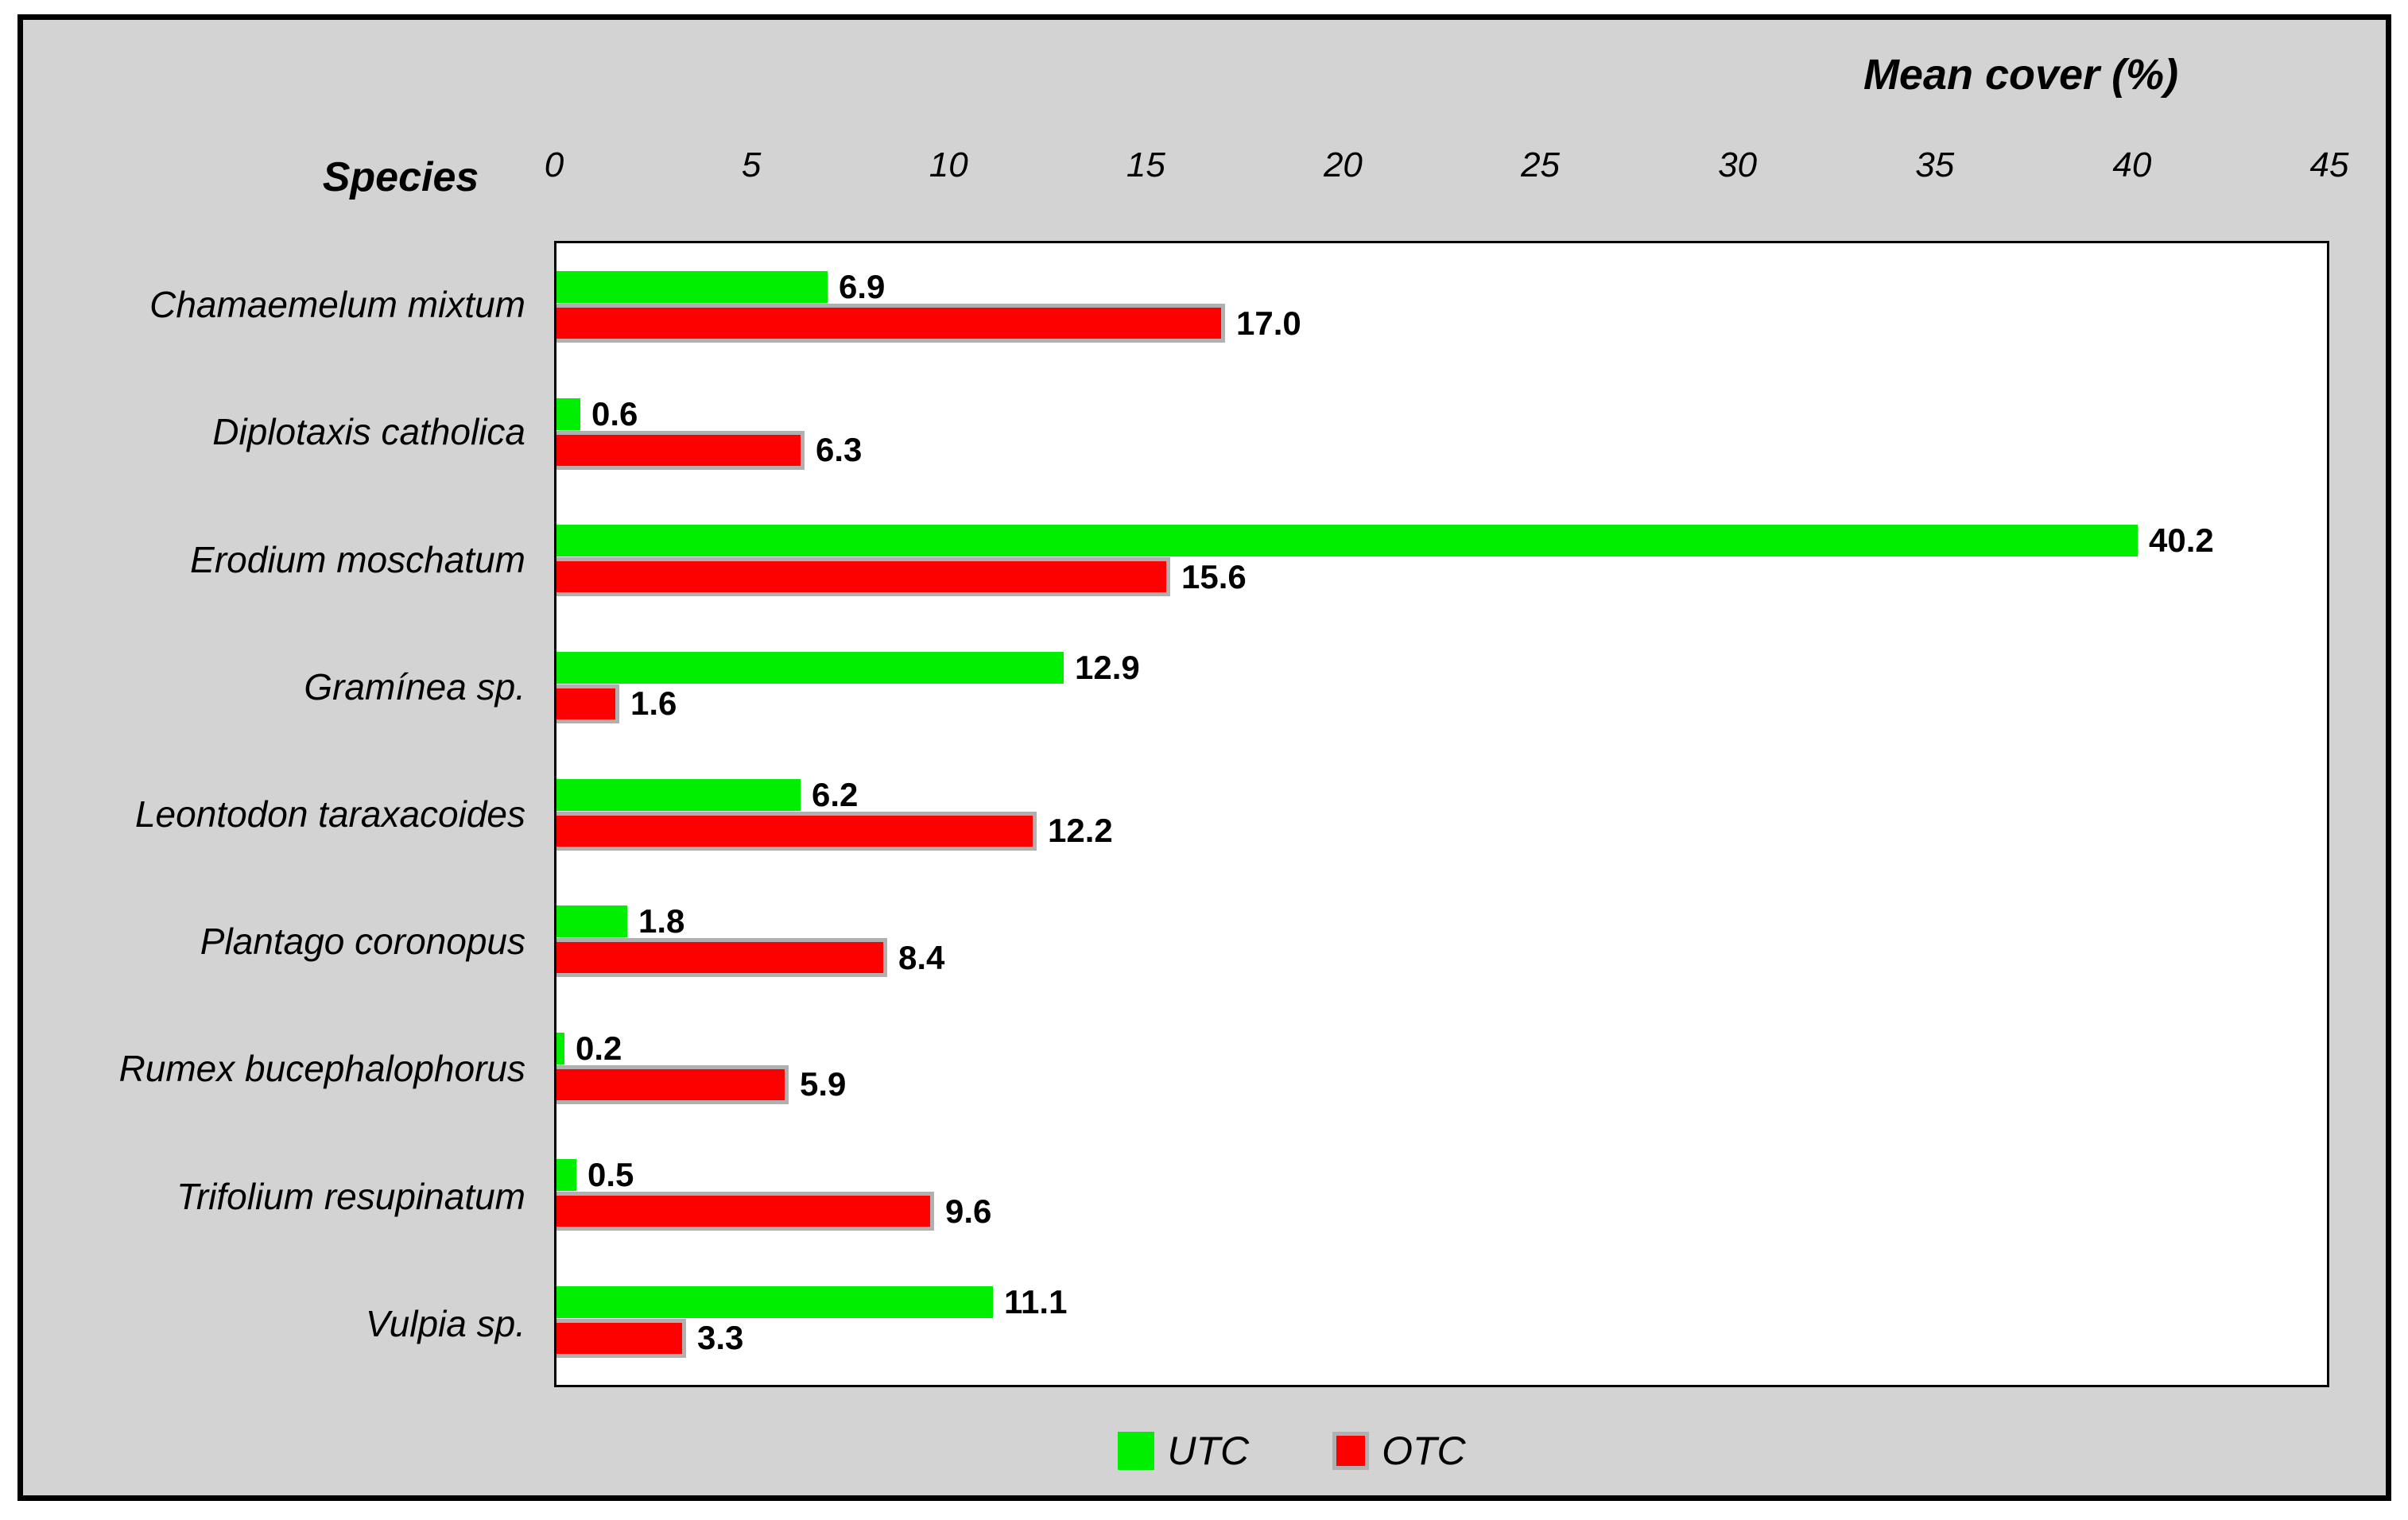 Image resolution: width=2408 pixels, height=1520 pixels. I want to click on bar-row: 0.5 9.6, so click(1441, 1194).